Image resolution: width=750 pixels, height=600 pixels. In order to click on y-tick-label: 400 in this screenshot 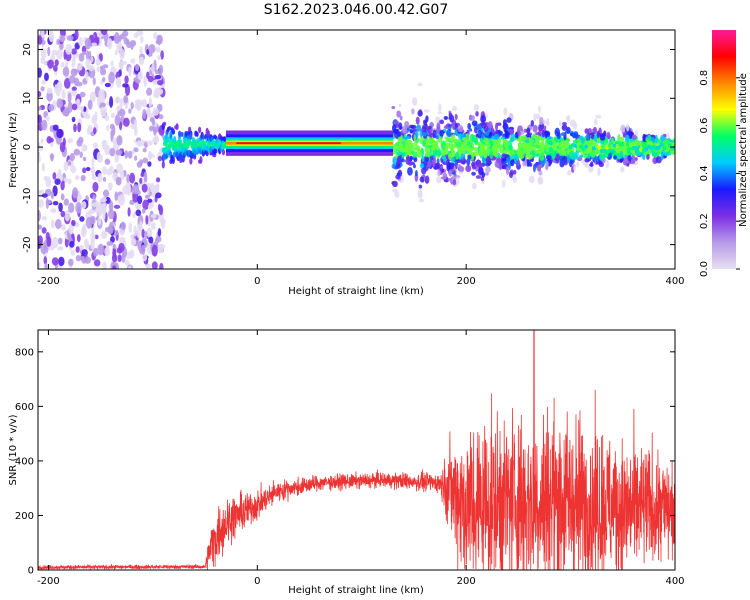, I will do `click(24, 461)`.